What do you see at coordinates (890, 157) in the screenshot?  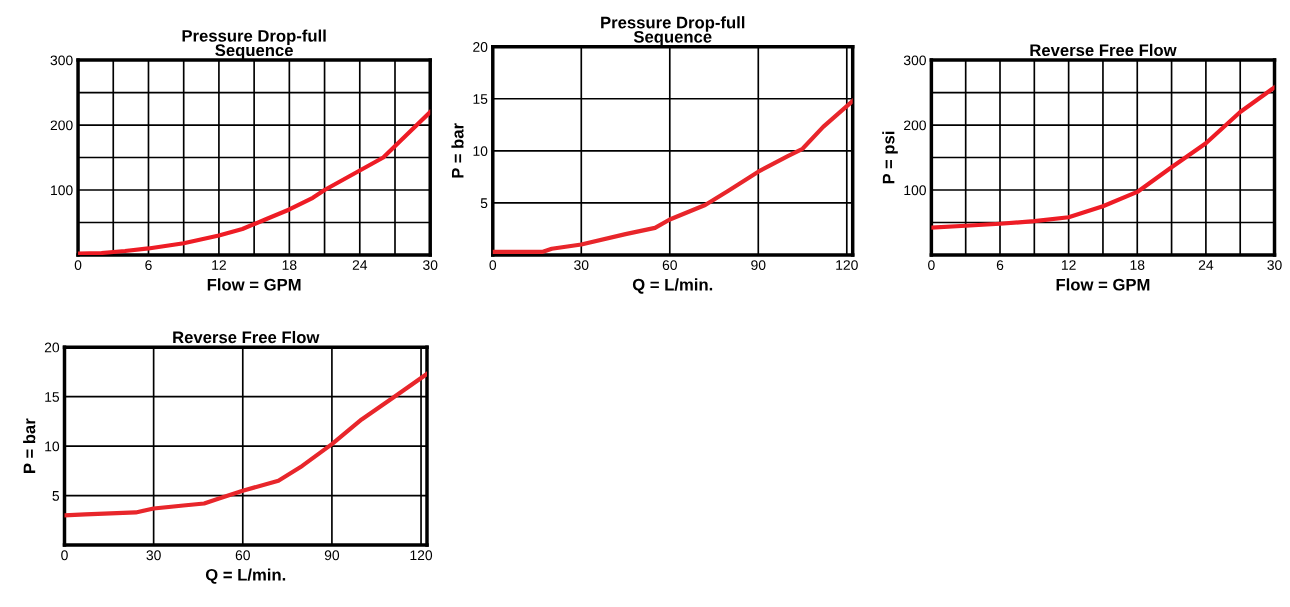 I see `y-axis-title: P = psi` at bounding box center [890, 157].